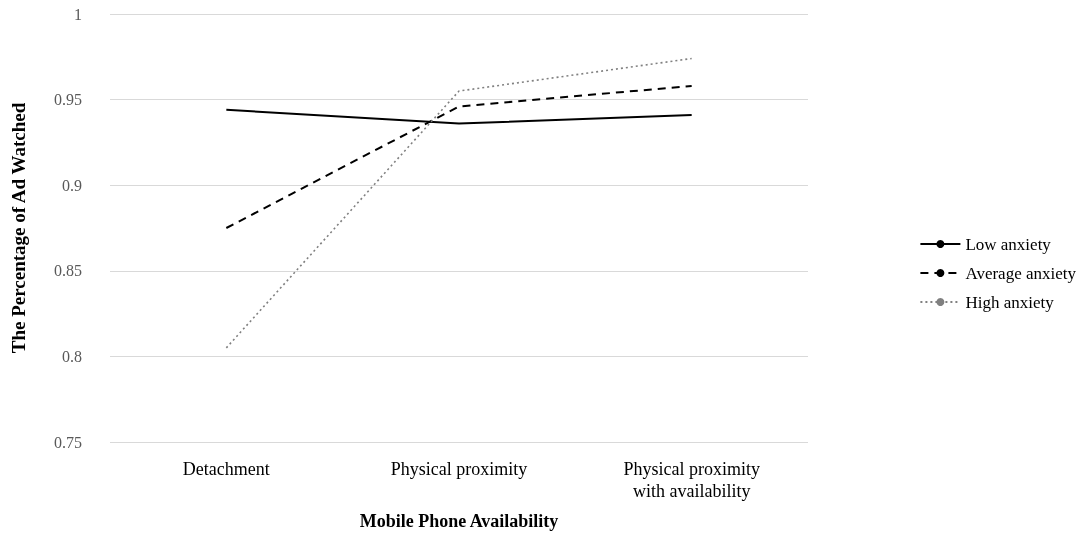  What do you see at coordinates (1008, 244) in the screenshot?
I see `legend-label: Low anxiety` at bounding box center [1008, 244].